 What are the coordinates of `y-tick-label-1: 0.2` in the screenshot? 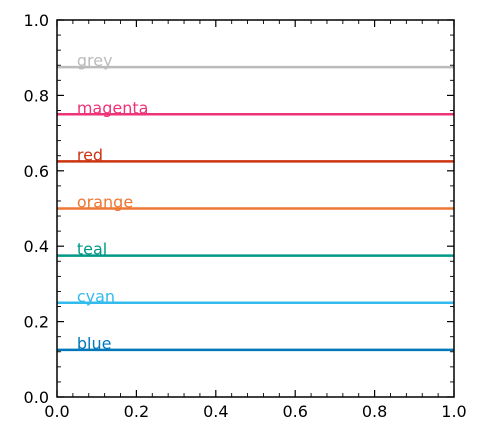 It's located at (36, 322).